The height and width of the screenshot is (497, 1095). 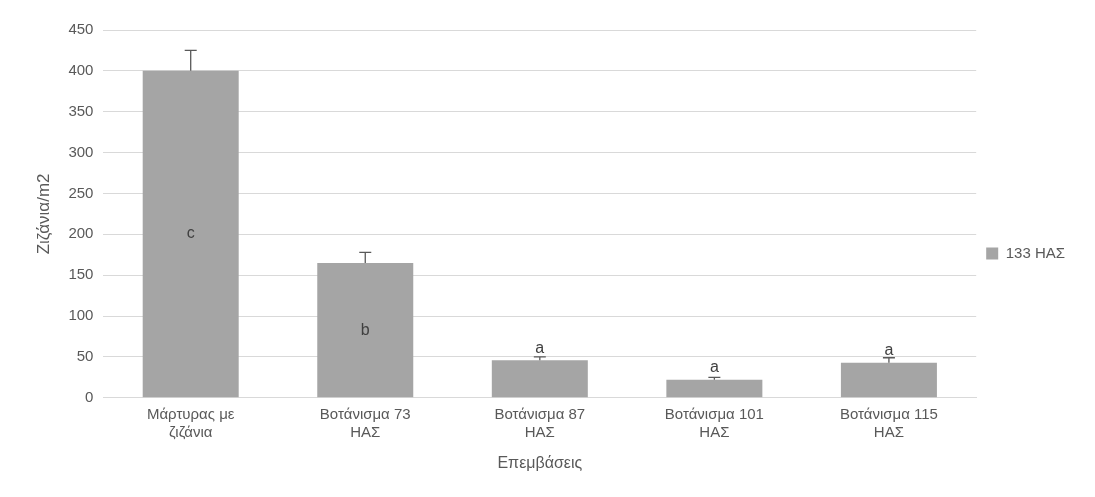 What do you see at coordinates (888, 422) in the screenshot?
I see `x-tick-label: Βοτάνισμα 115 ΗΑΣ` at bounding box center [888, 422].